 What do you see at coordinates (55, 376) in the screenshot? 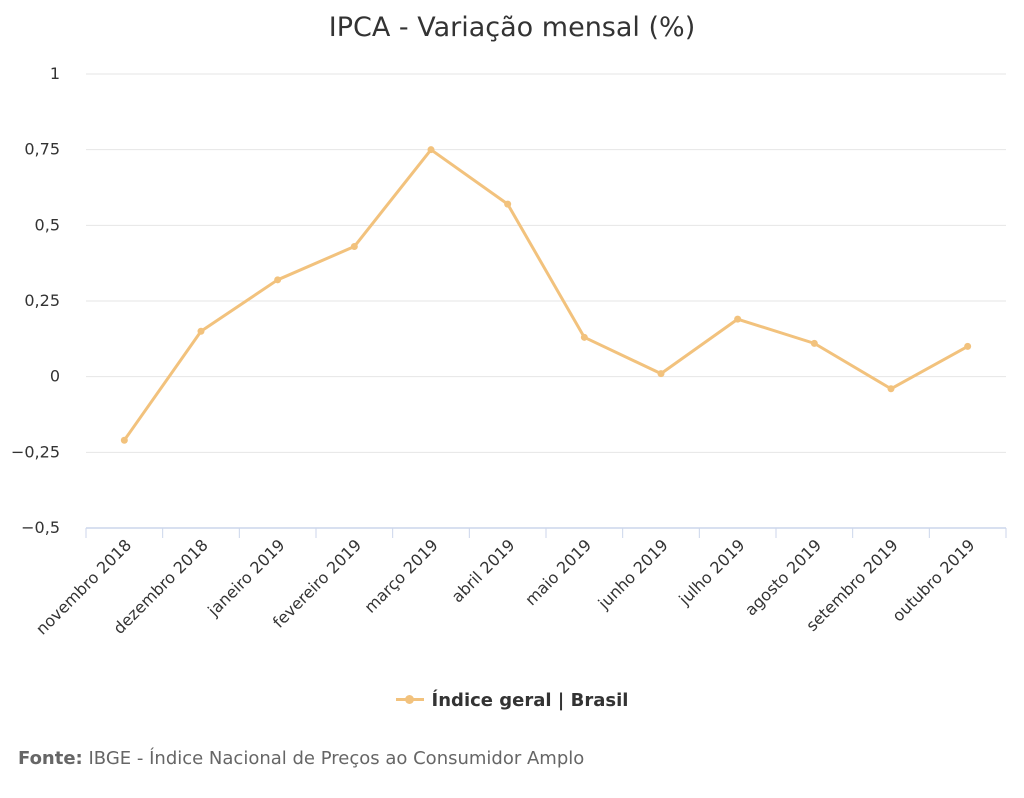
I see `y-tick-label: 0` at bounding box center [55, 376].